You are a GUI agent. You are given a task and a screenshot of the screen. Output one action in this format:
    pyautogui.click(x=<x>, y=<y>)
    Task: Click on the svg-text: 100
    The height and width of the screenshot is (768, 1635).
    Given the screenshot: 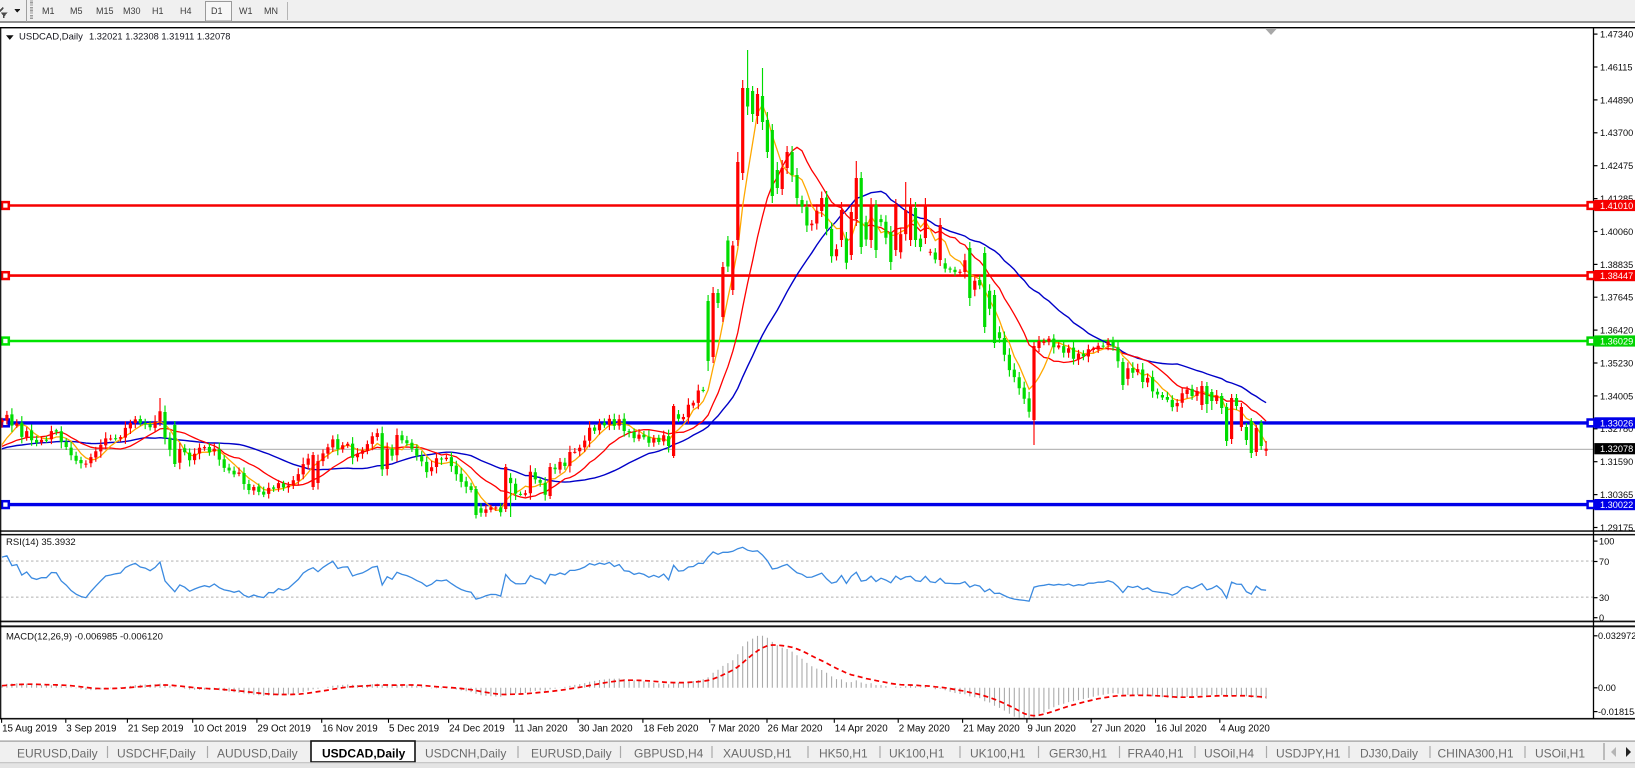 What is the action you would take?
    pyautogui.click(x=1606, y=542)
    